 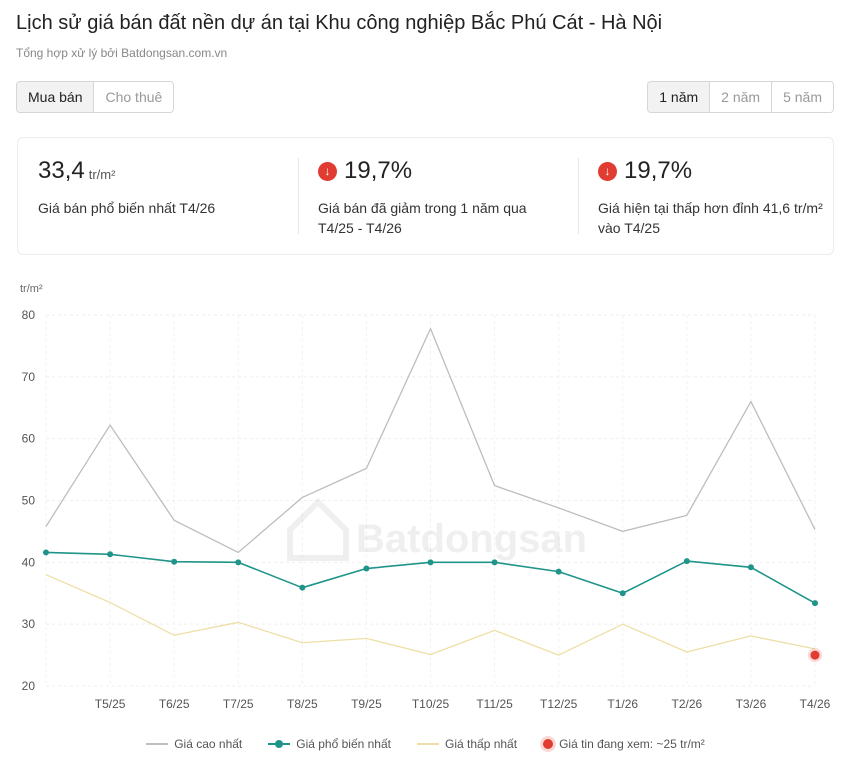 What do you see at coordinates (174, 704) in the screenshot?
I see `x-tick-label: T6/25` at bounding box center [174, 704].